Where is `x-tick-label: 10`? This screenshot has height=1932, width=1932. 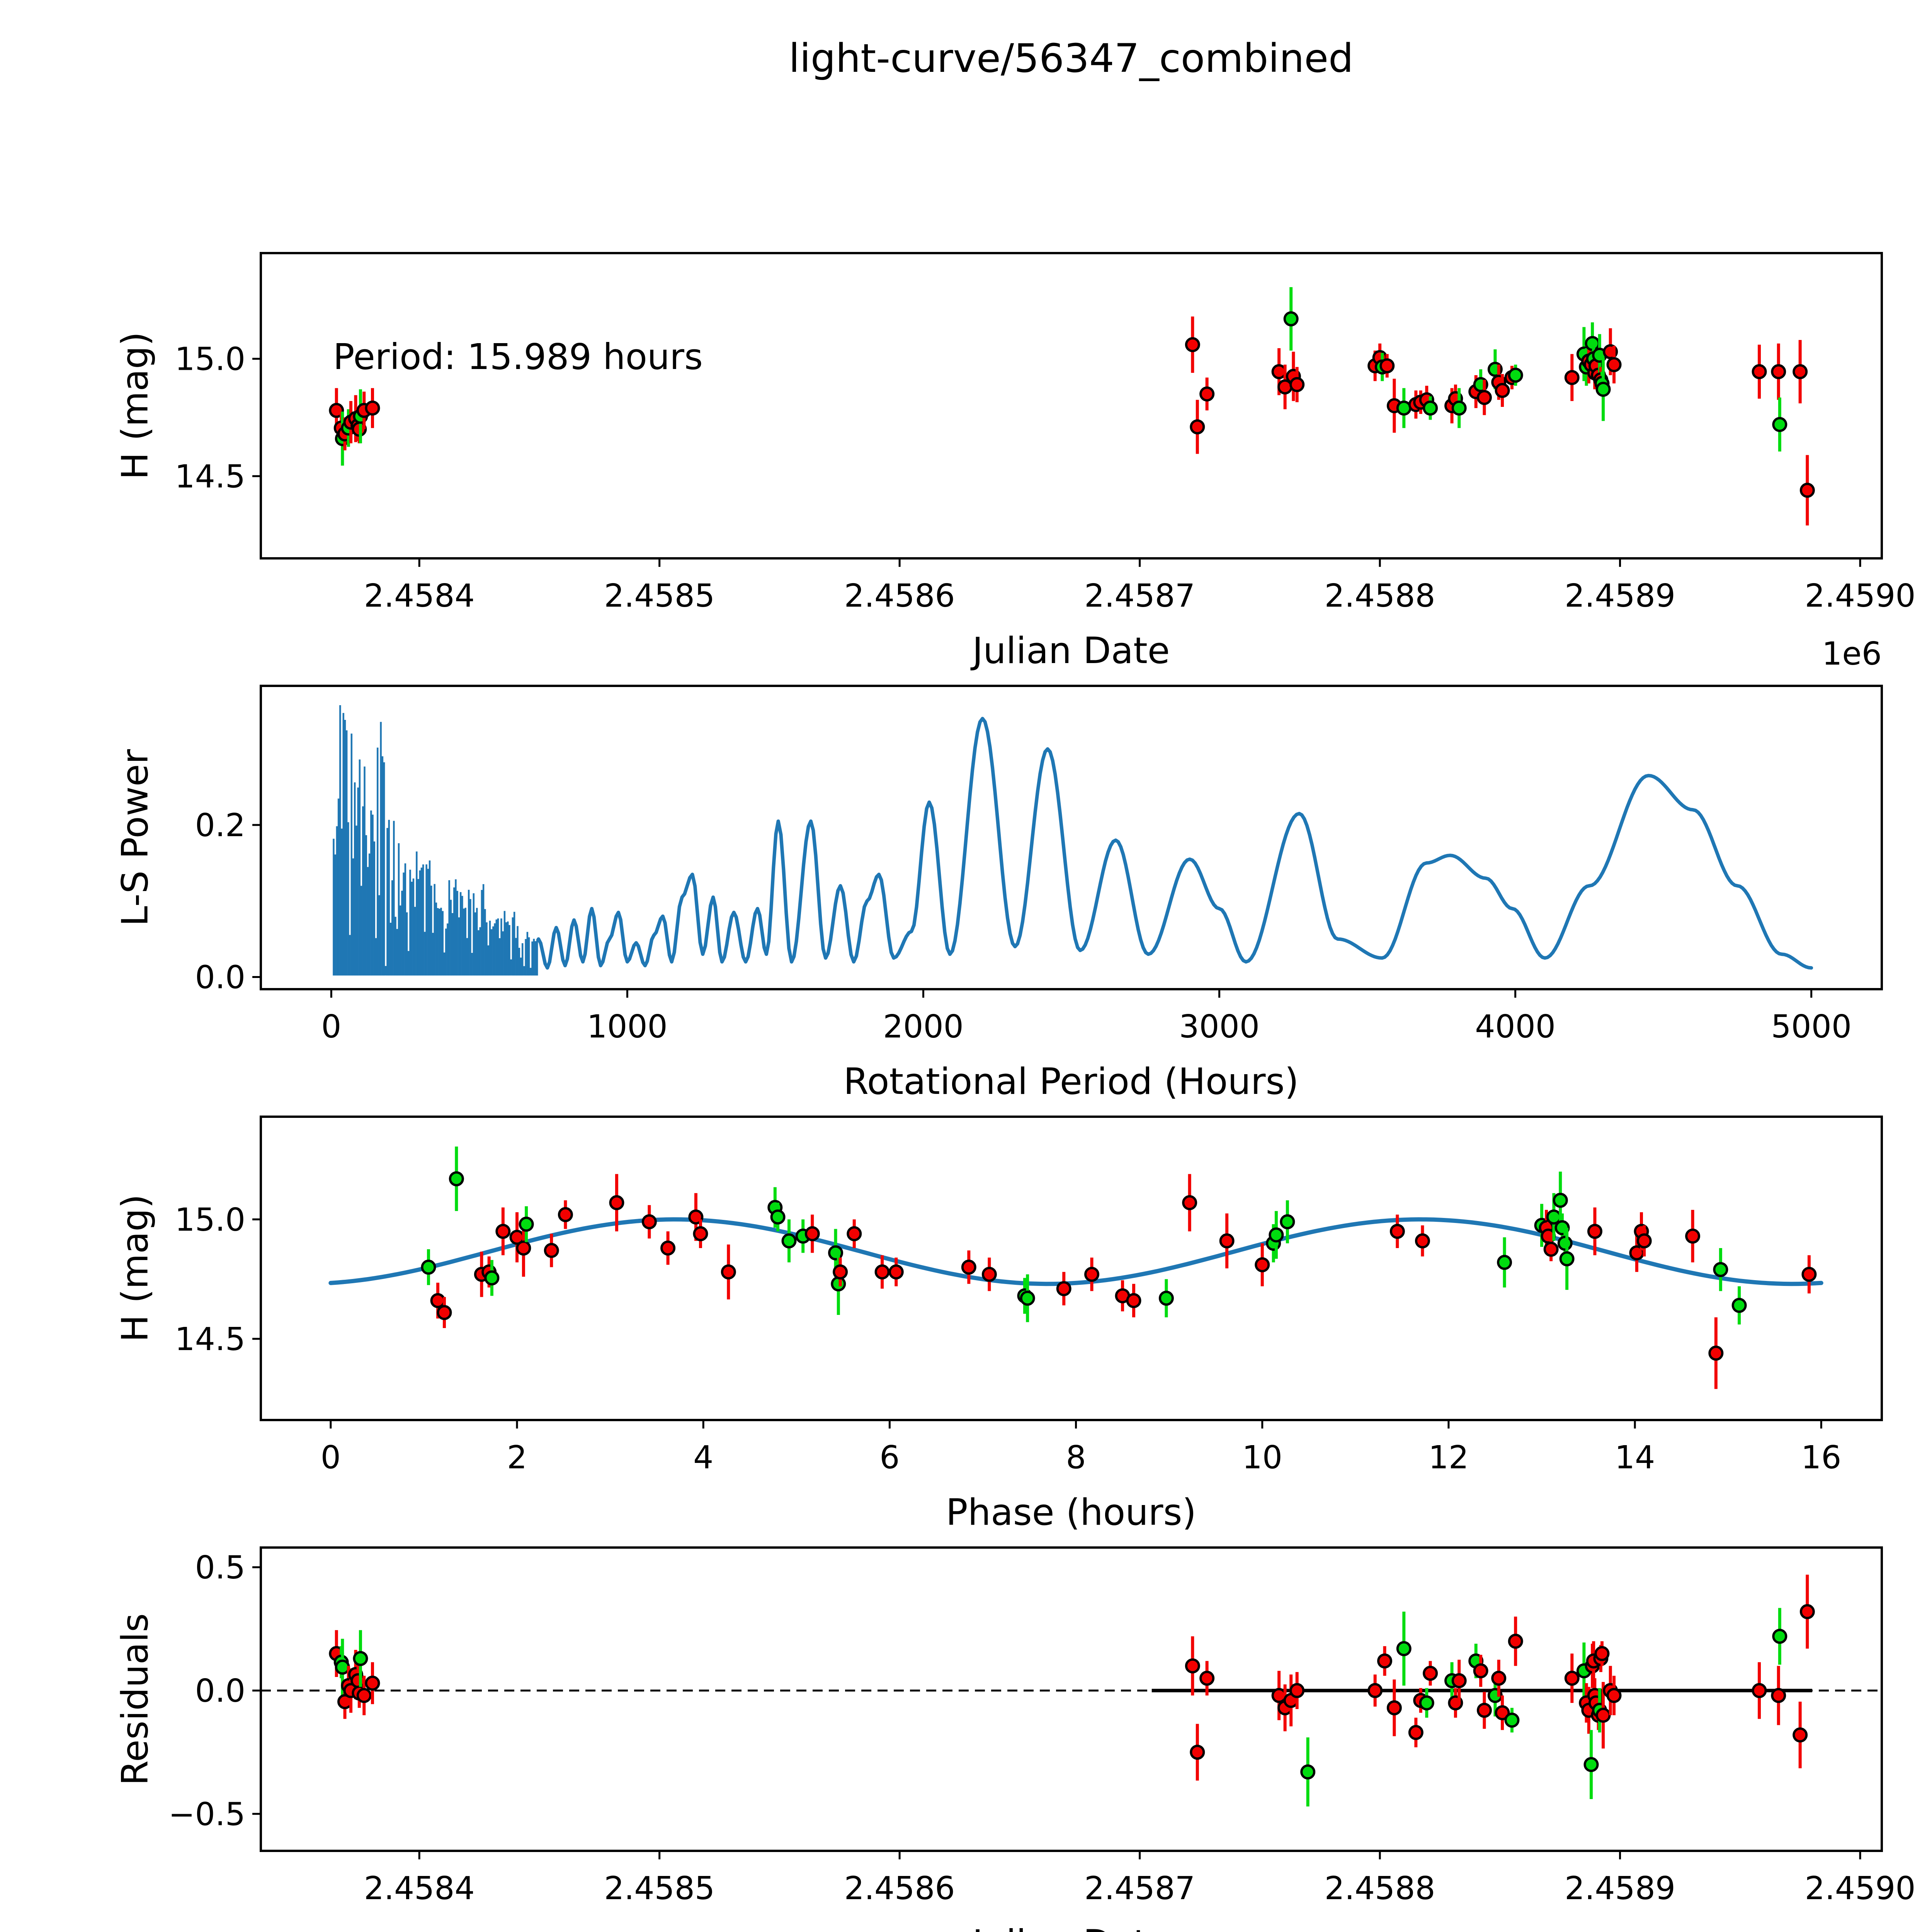
x-tick-label: 10 is located at coordinates (1262, 1458).